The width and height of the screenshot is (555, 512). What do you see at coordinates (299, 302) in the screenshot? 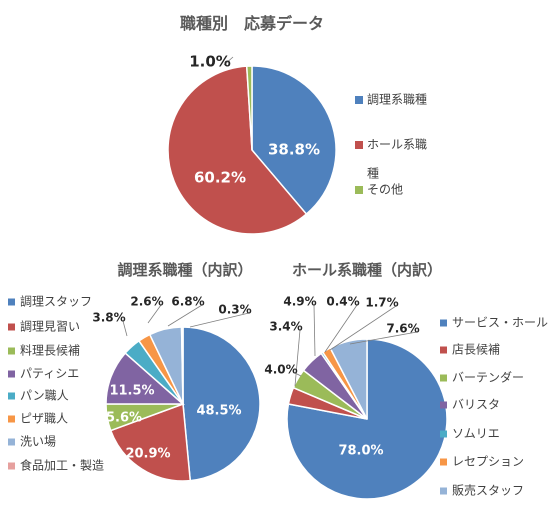
I see `data-label-2-3: 4.9%` at bounding box center [299, 302].